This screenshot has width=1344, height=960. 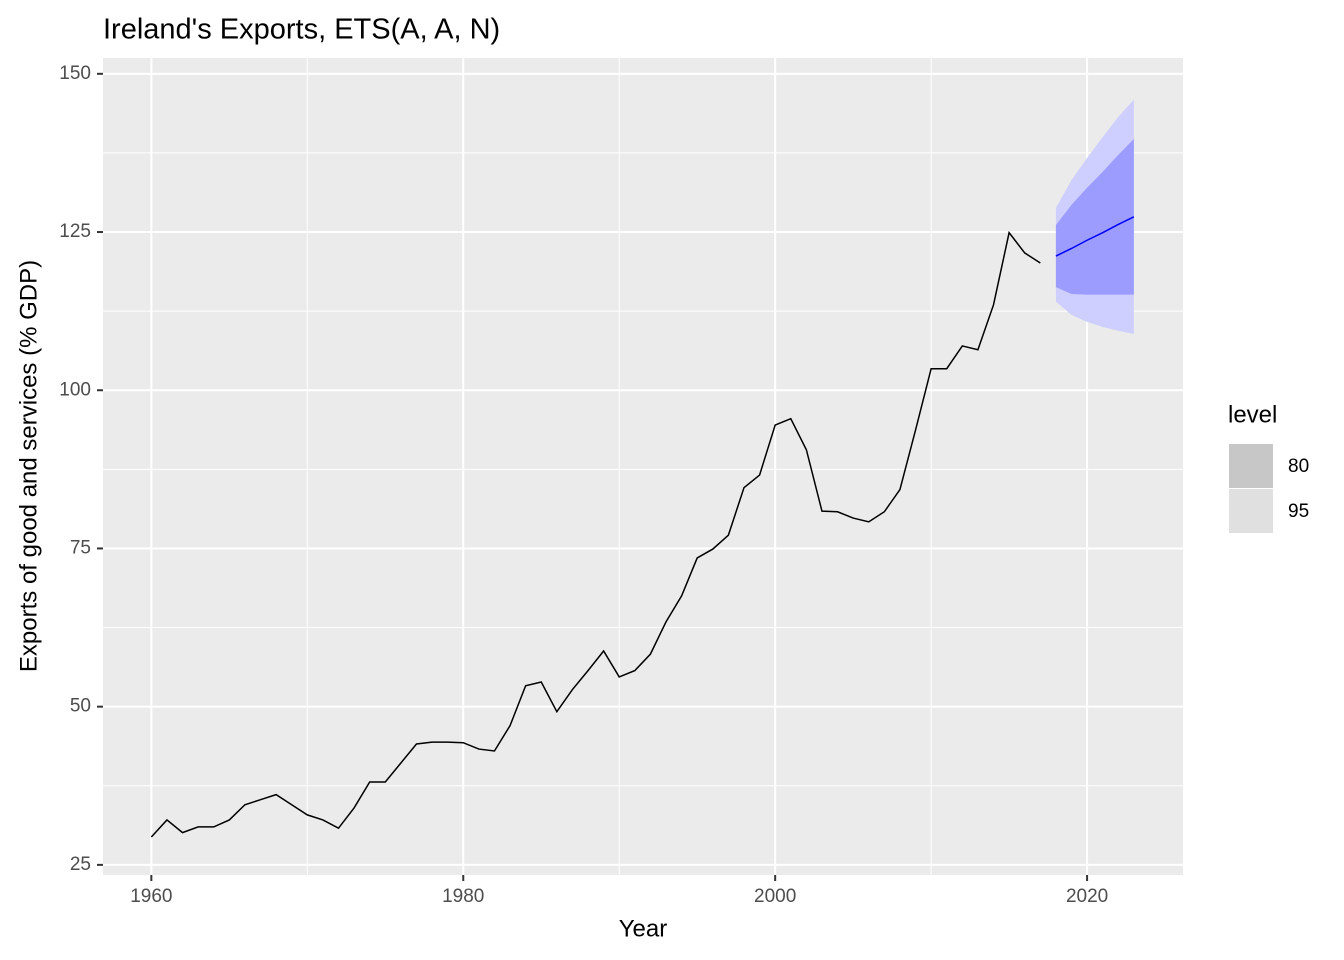 What do you see at coordinates (75, 73) in the screenshot?
I see `y-tick-label: 150` at bounding box center [75, 73].